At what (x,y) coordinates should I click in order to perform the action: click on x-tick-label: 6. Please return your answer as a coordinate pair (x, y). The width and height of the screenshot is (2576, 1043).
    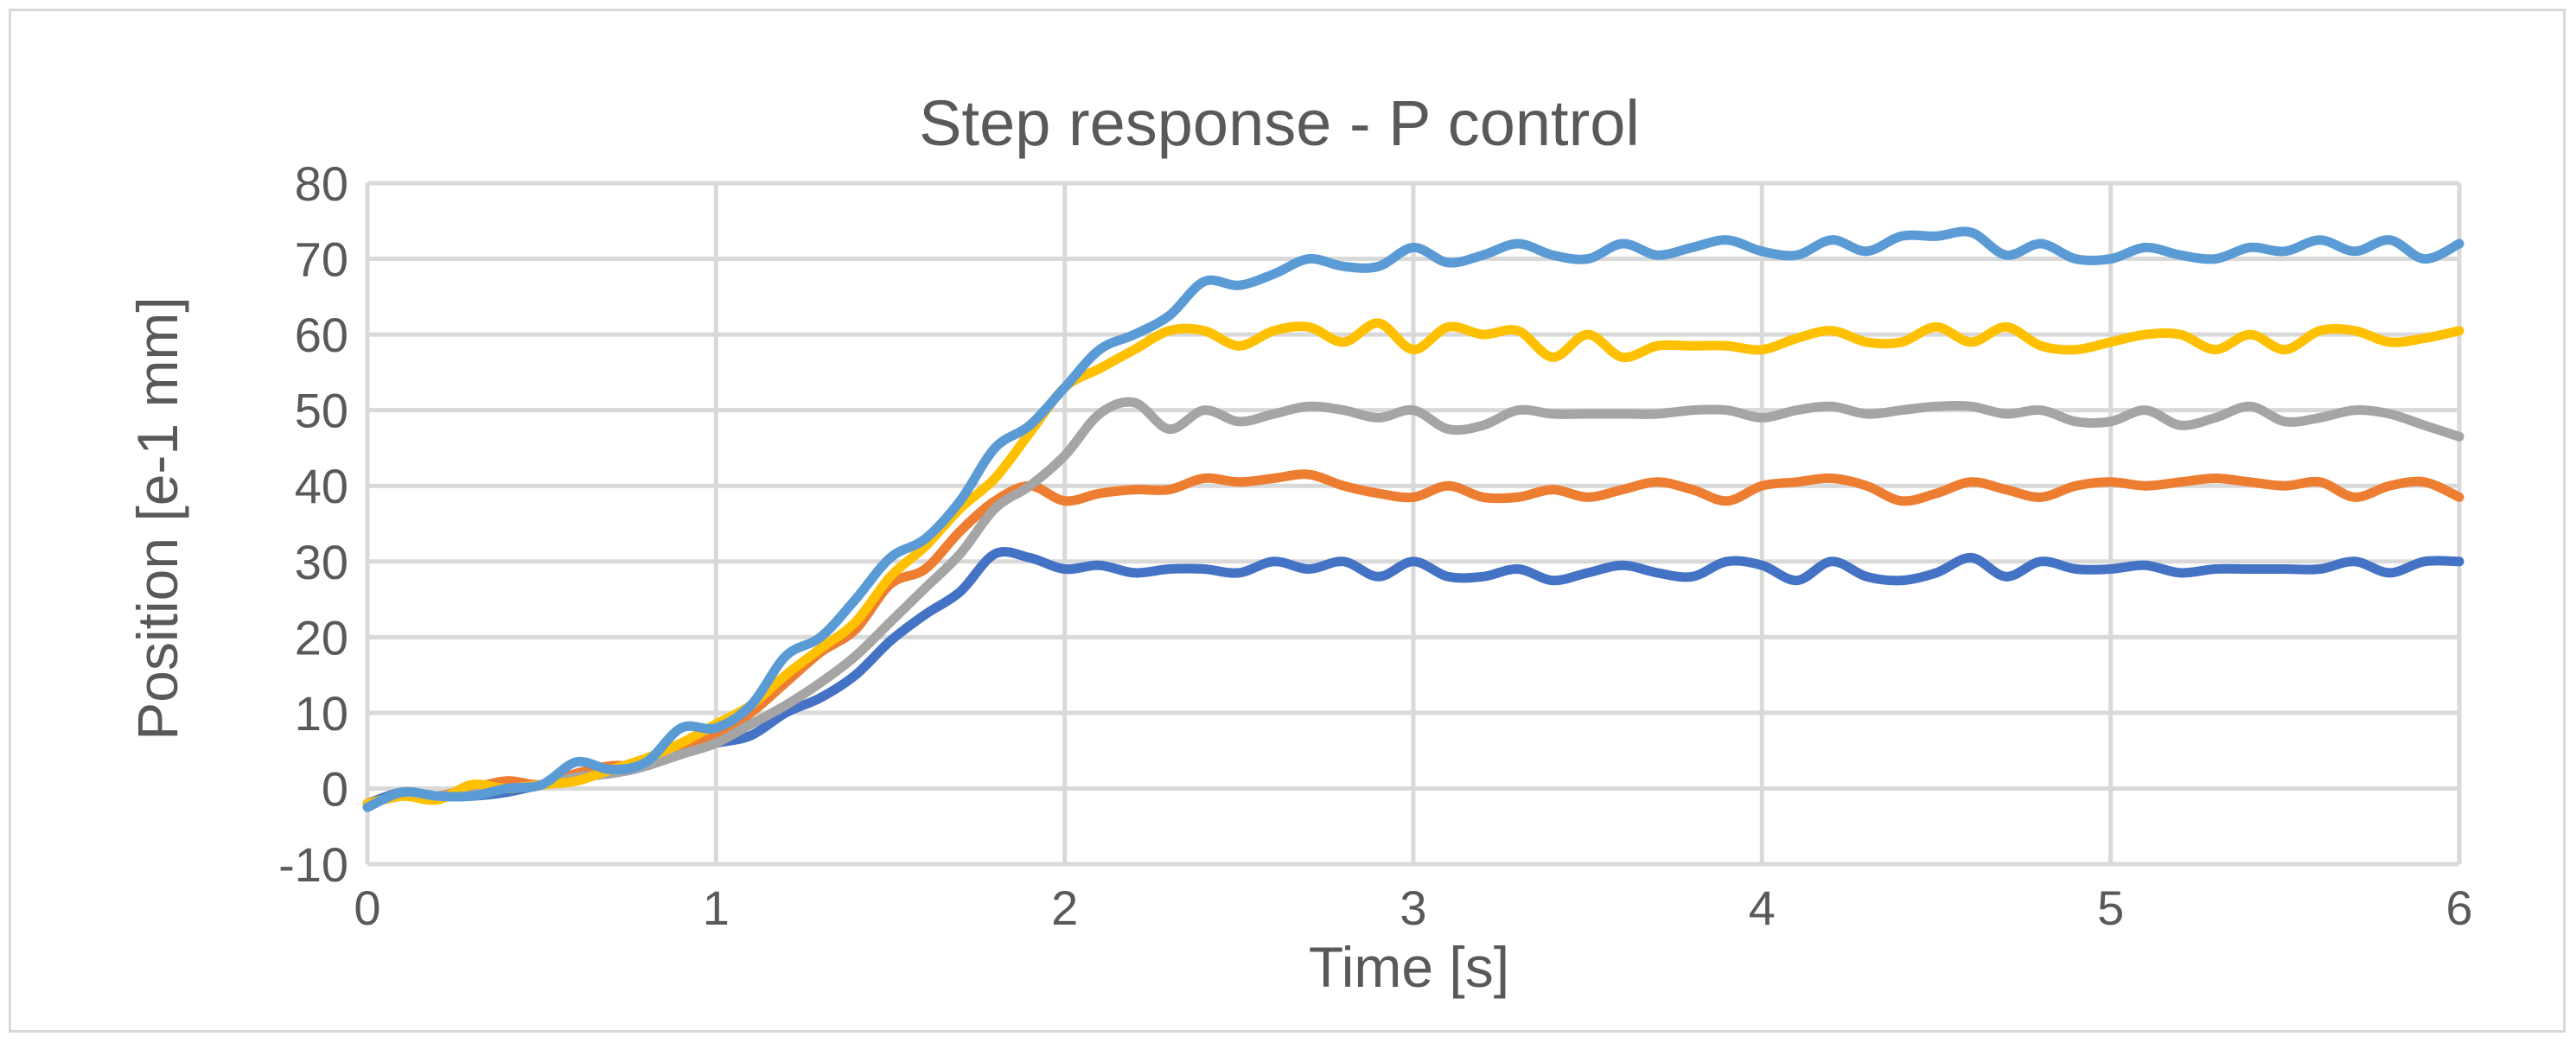
    Looking at the image, I should click on (2458, 908).